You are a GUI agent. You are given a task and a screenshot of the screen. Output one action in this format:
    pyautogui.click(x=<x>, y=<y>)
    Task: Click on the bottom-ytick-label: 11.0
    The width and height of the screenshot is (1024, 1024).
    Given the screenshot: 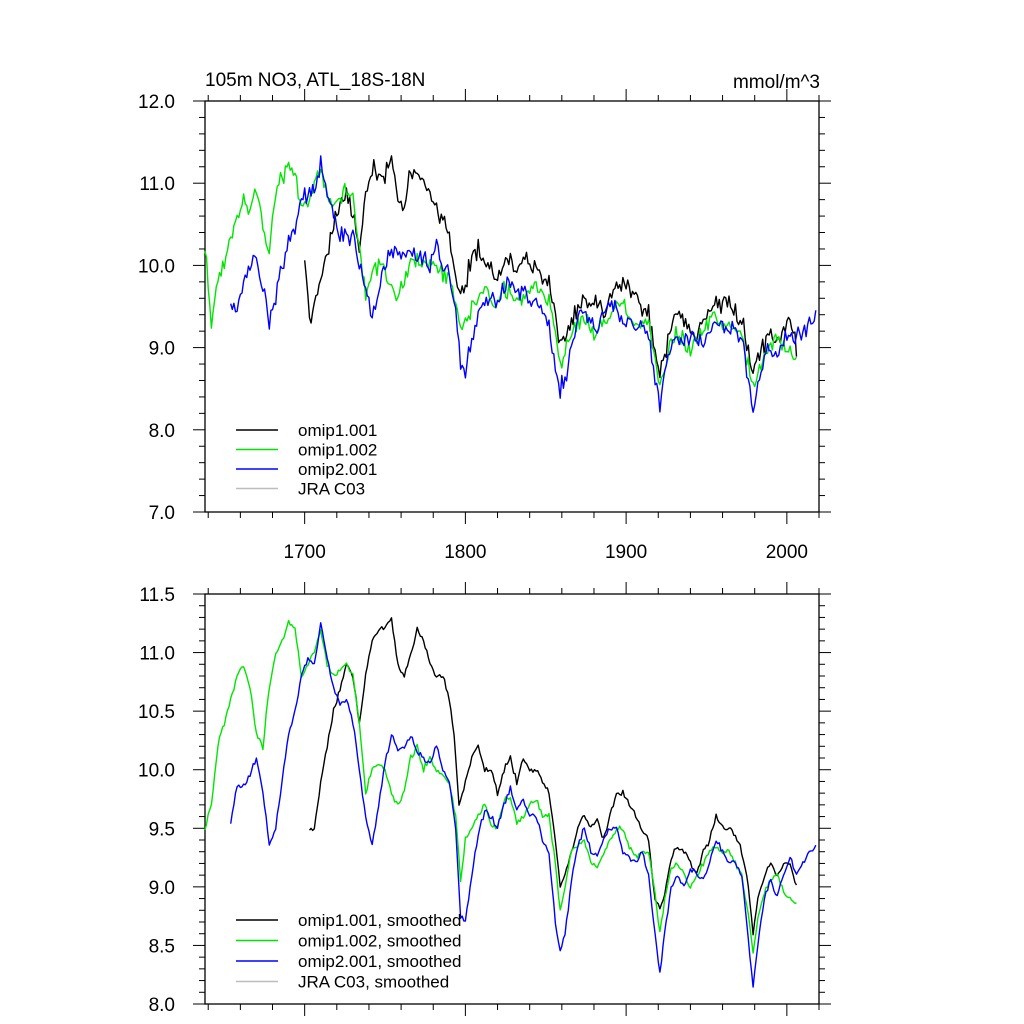 What is the action you would take?
    pyautogui.click(x=157, y=654)
    